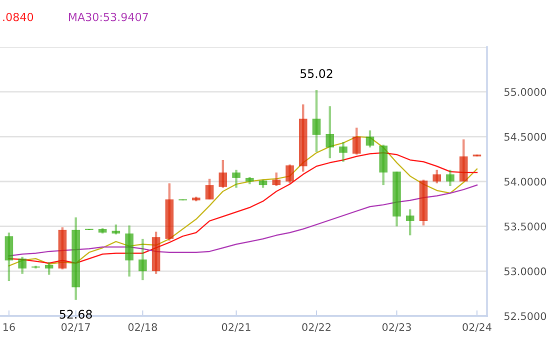 The width and height of the screenshot is (550, 341). What do you see at coordinates (525, 316) in the screenshot?
I see `y-tick-label: 52.5000` at bounding box center [525, 316].